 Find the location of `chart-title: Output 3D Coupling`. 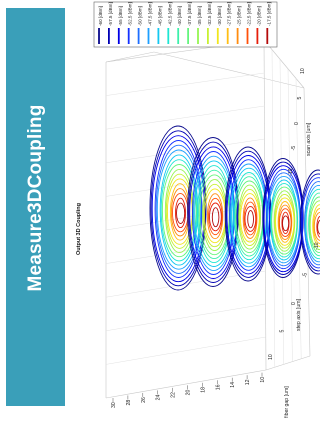

chart-title: Output 3D Coupling is located at coordinates (79, 229).